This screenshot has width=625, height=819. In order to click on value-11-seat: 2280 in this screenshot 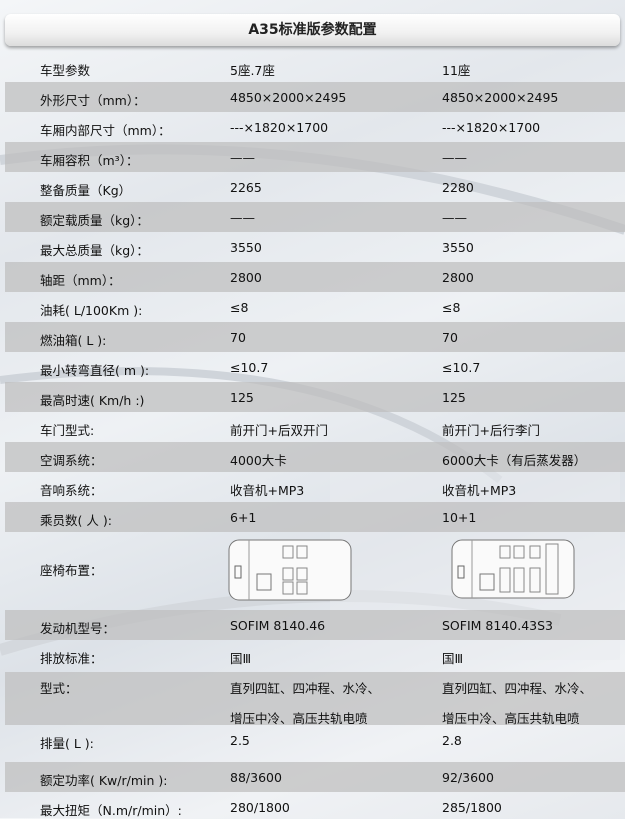, I will do `click(458, 187)`.